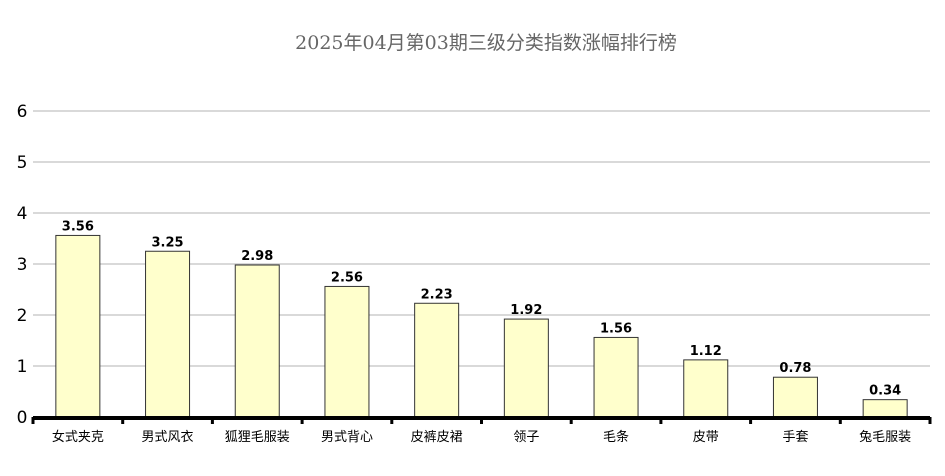  Describe the element at coordinates (22, 163) in the screenshot. I see `y-tick-label: 5` at that location.